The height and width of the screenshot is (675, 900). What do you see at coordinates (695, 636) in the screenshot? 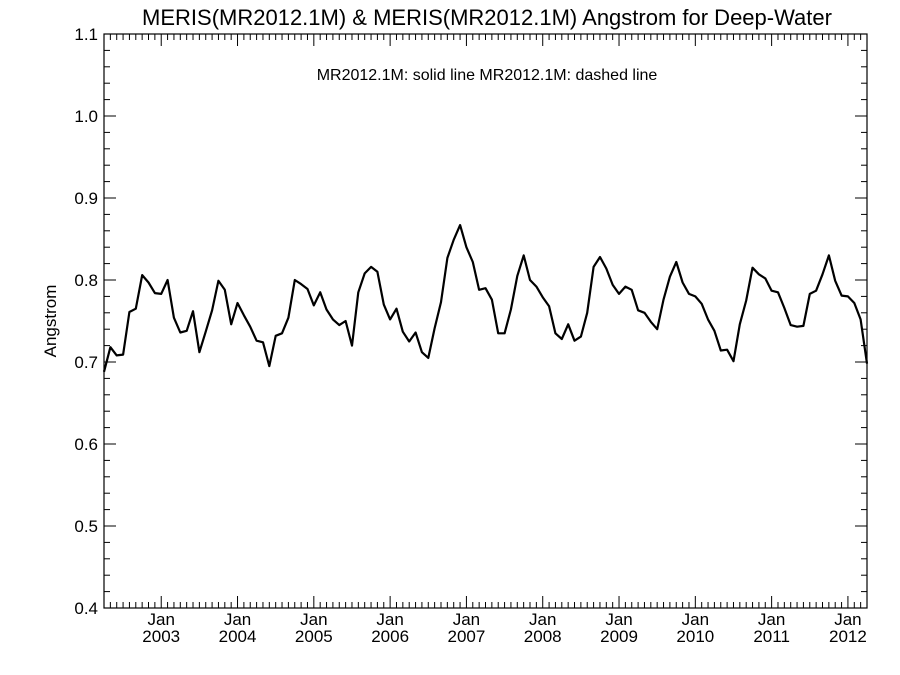
I see `x-tick-label-year: 2010` at bounding box center [695, 636].